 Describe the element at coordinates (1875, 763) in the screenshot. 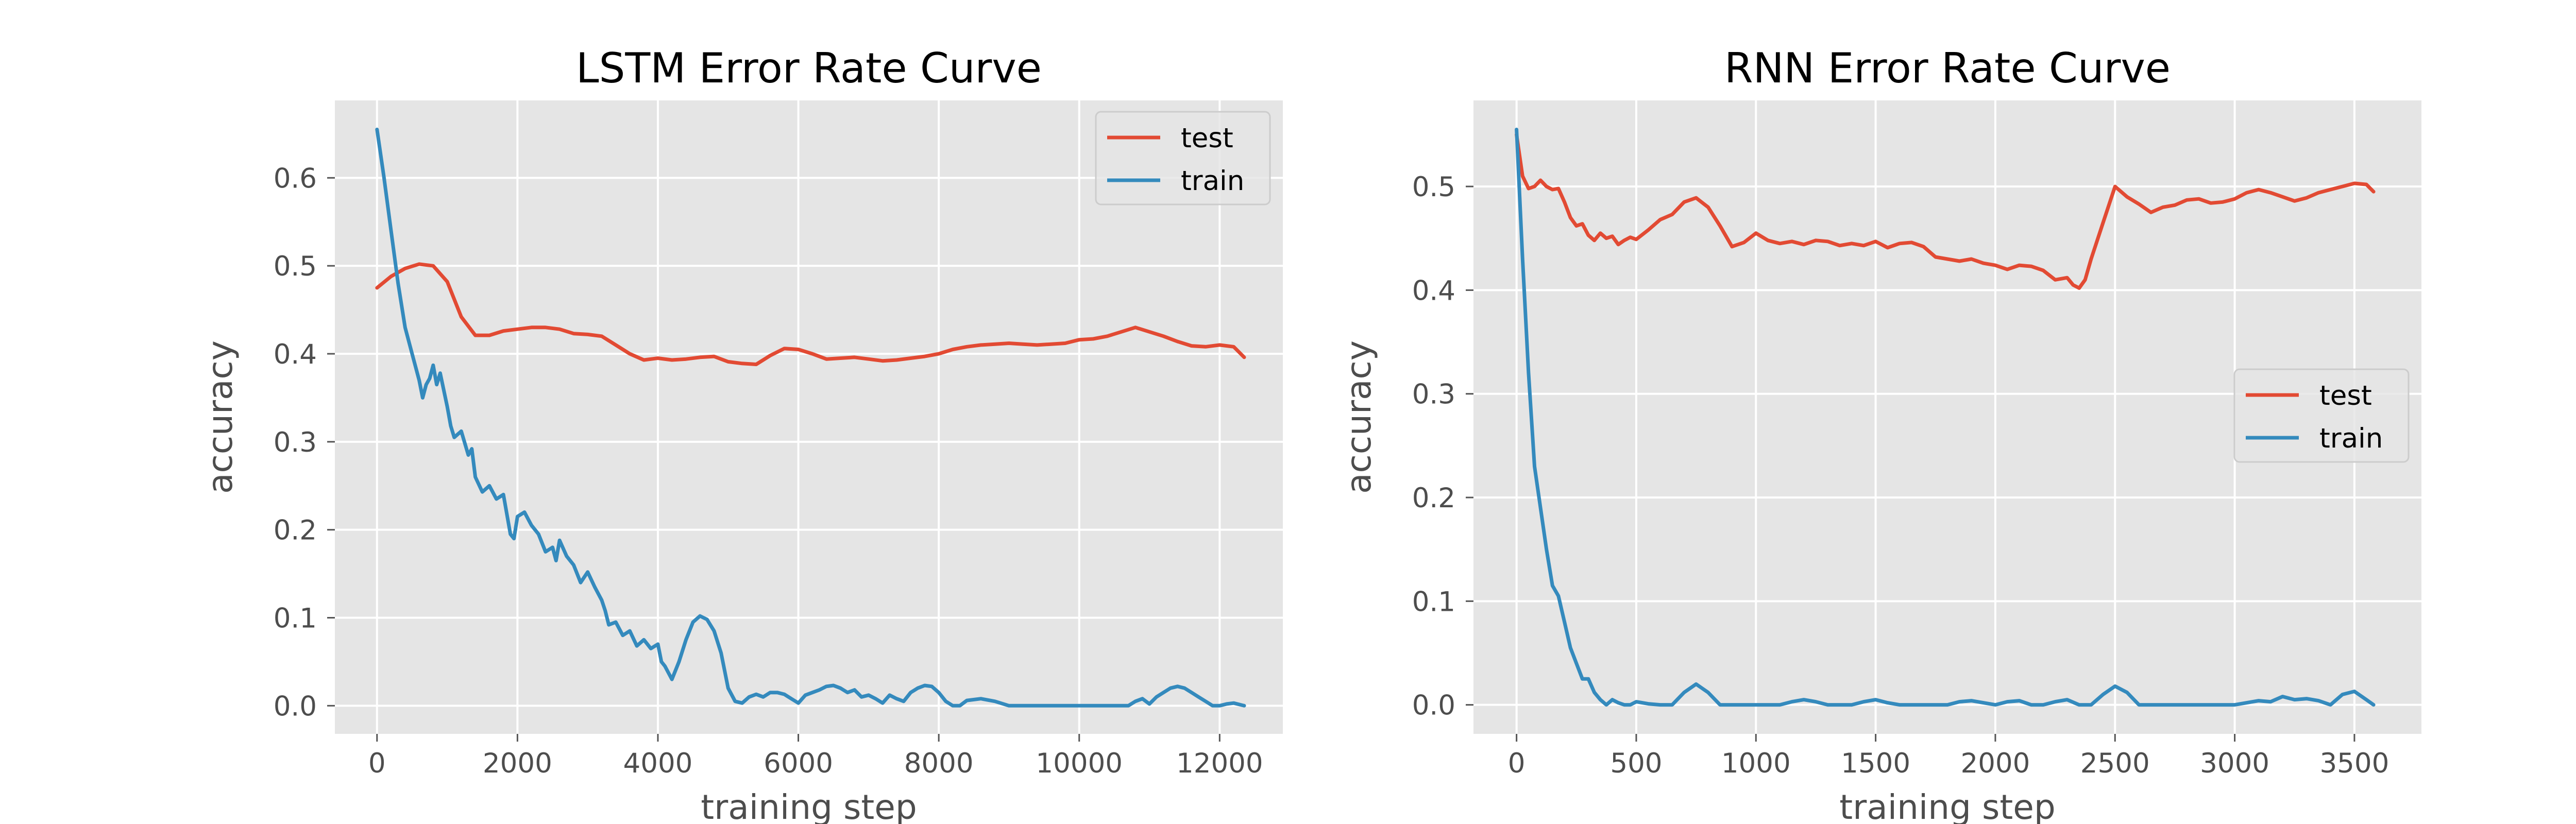

I see `rnn-x-tick-label: 1500` at that location.